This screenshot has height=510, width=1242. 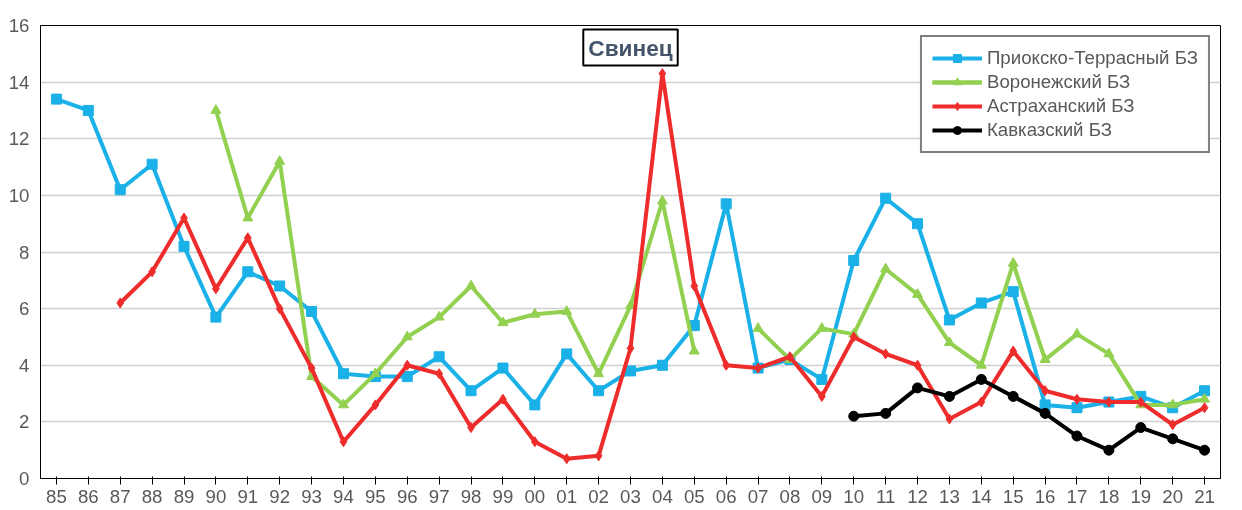 What do you see at coordinates (726, 496) in the screenshot?
I see `x-tick-label: 06` at bounding box center [726, 496].